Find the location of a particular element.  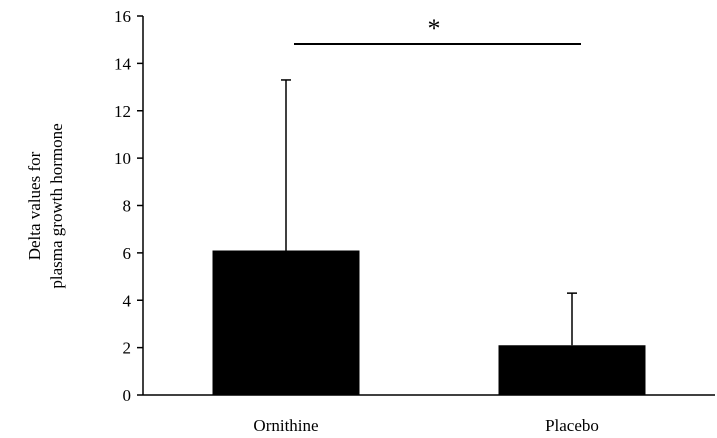

y-tick-label: 10 is located at coordinates (122, 158).